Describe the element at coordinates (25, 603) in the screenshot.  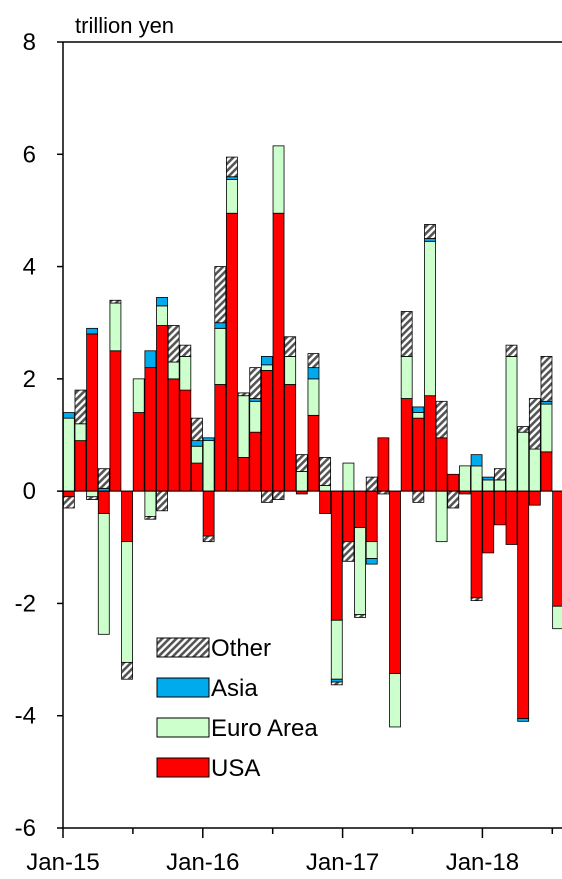
I see `y-tick-label: -2` at that location.